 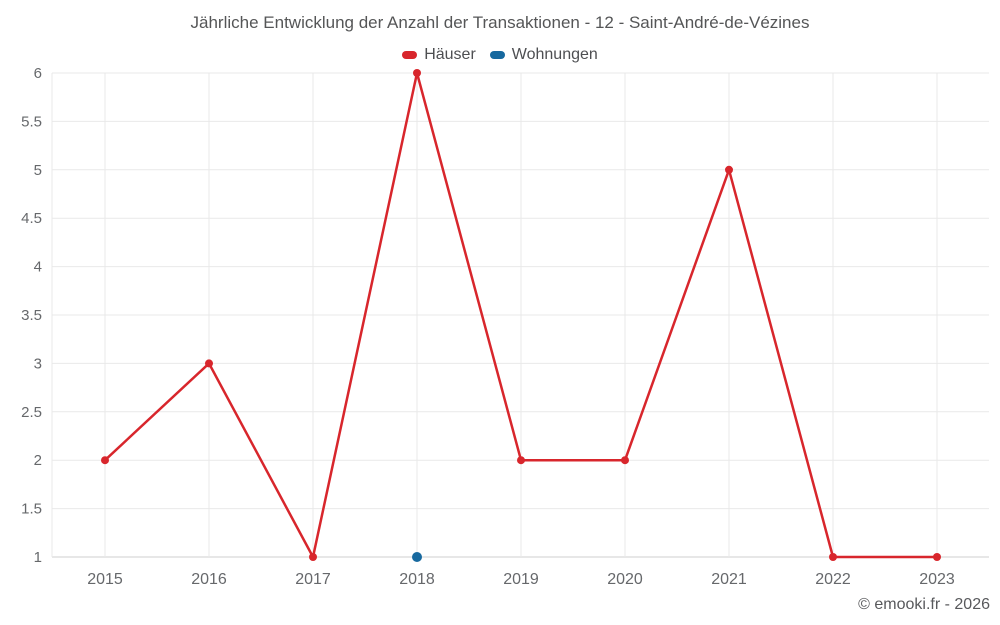 What do you see at coordinates (38, 460) in the screenshot?
I see `y-tick-label: 2` at bounding box center [38, 460].